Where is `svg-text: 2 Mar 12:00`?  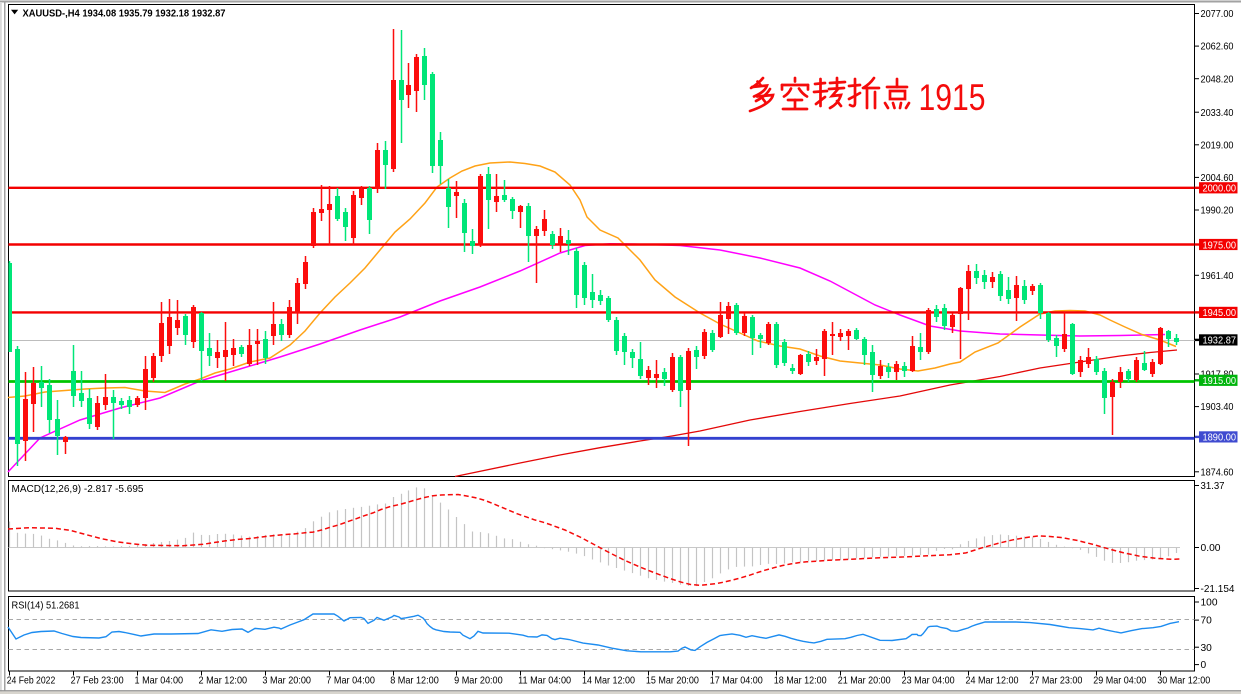
svg-text: 2 Mar 12:00 is located at coordinates (223, 681).